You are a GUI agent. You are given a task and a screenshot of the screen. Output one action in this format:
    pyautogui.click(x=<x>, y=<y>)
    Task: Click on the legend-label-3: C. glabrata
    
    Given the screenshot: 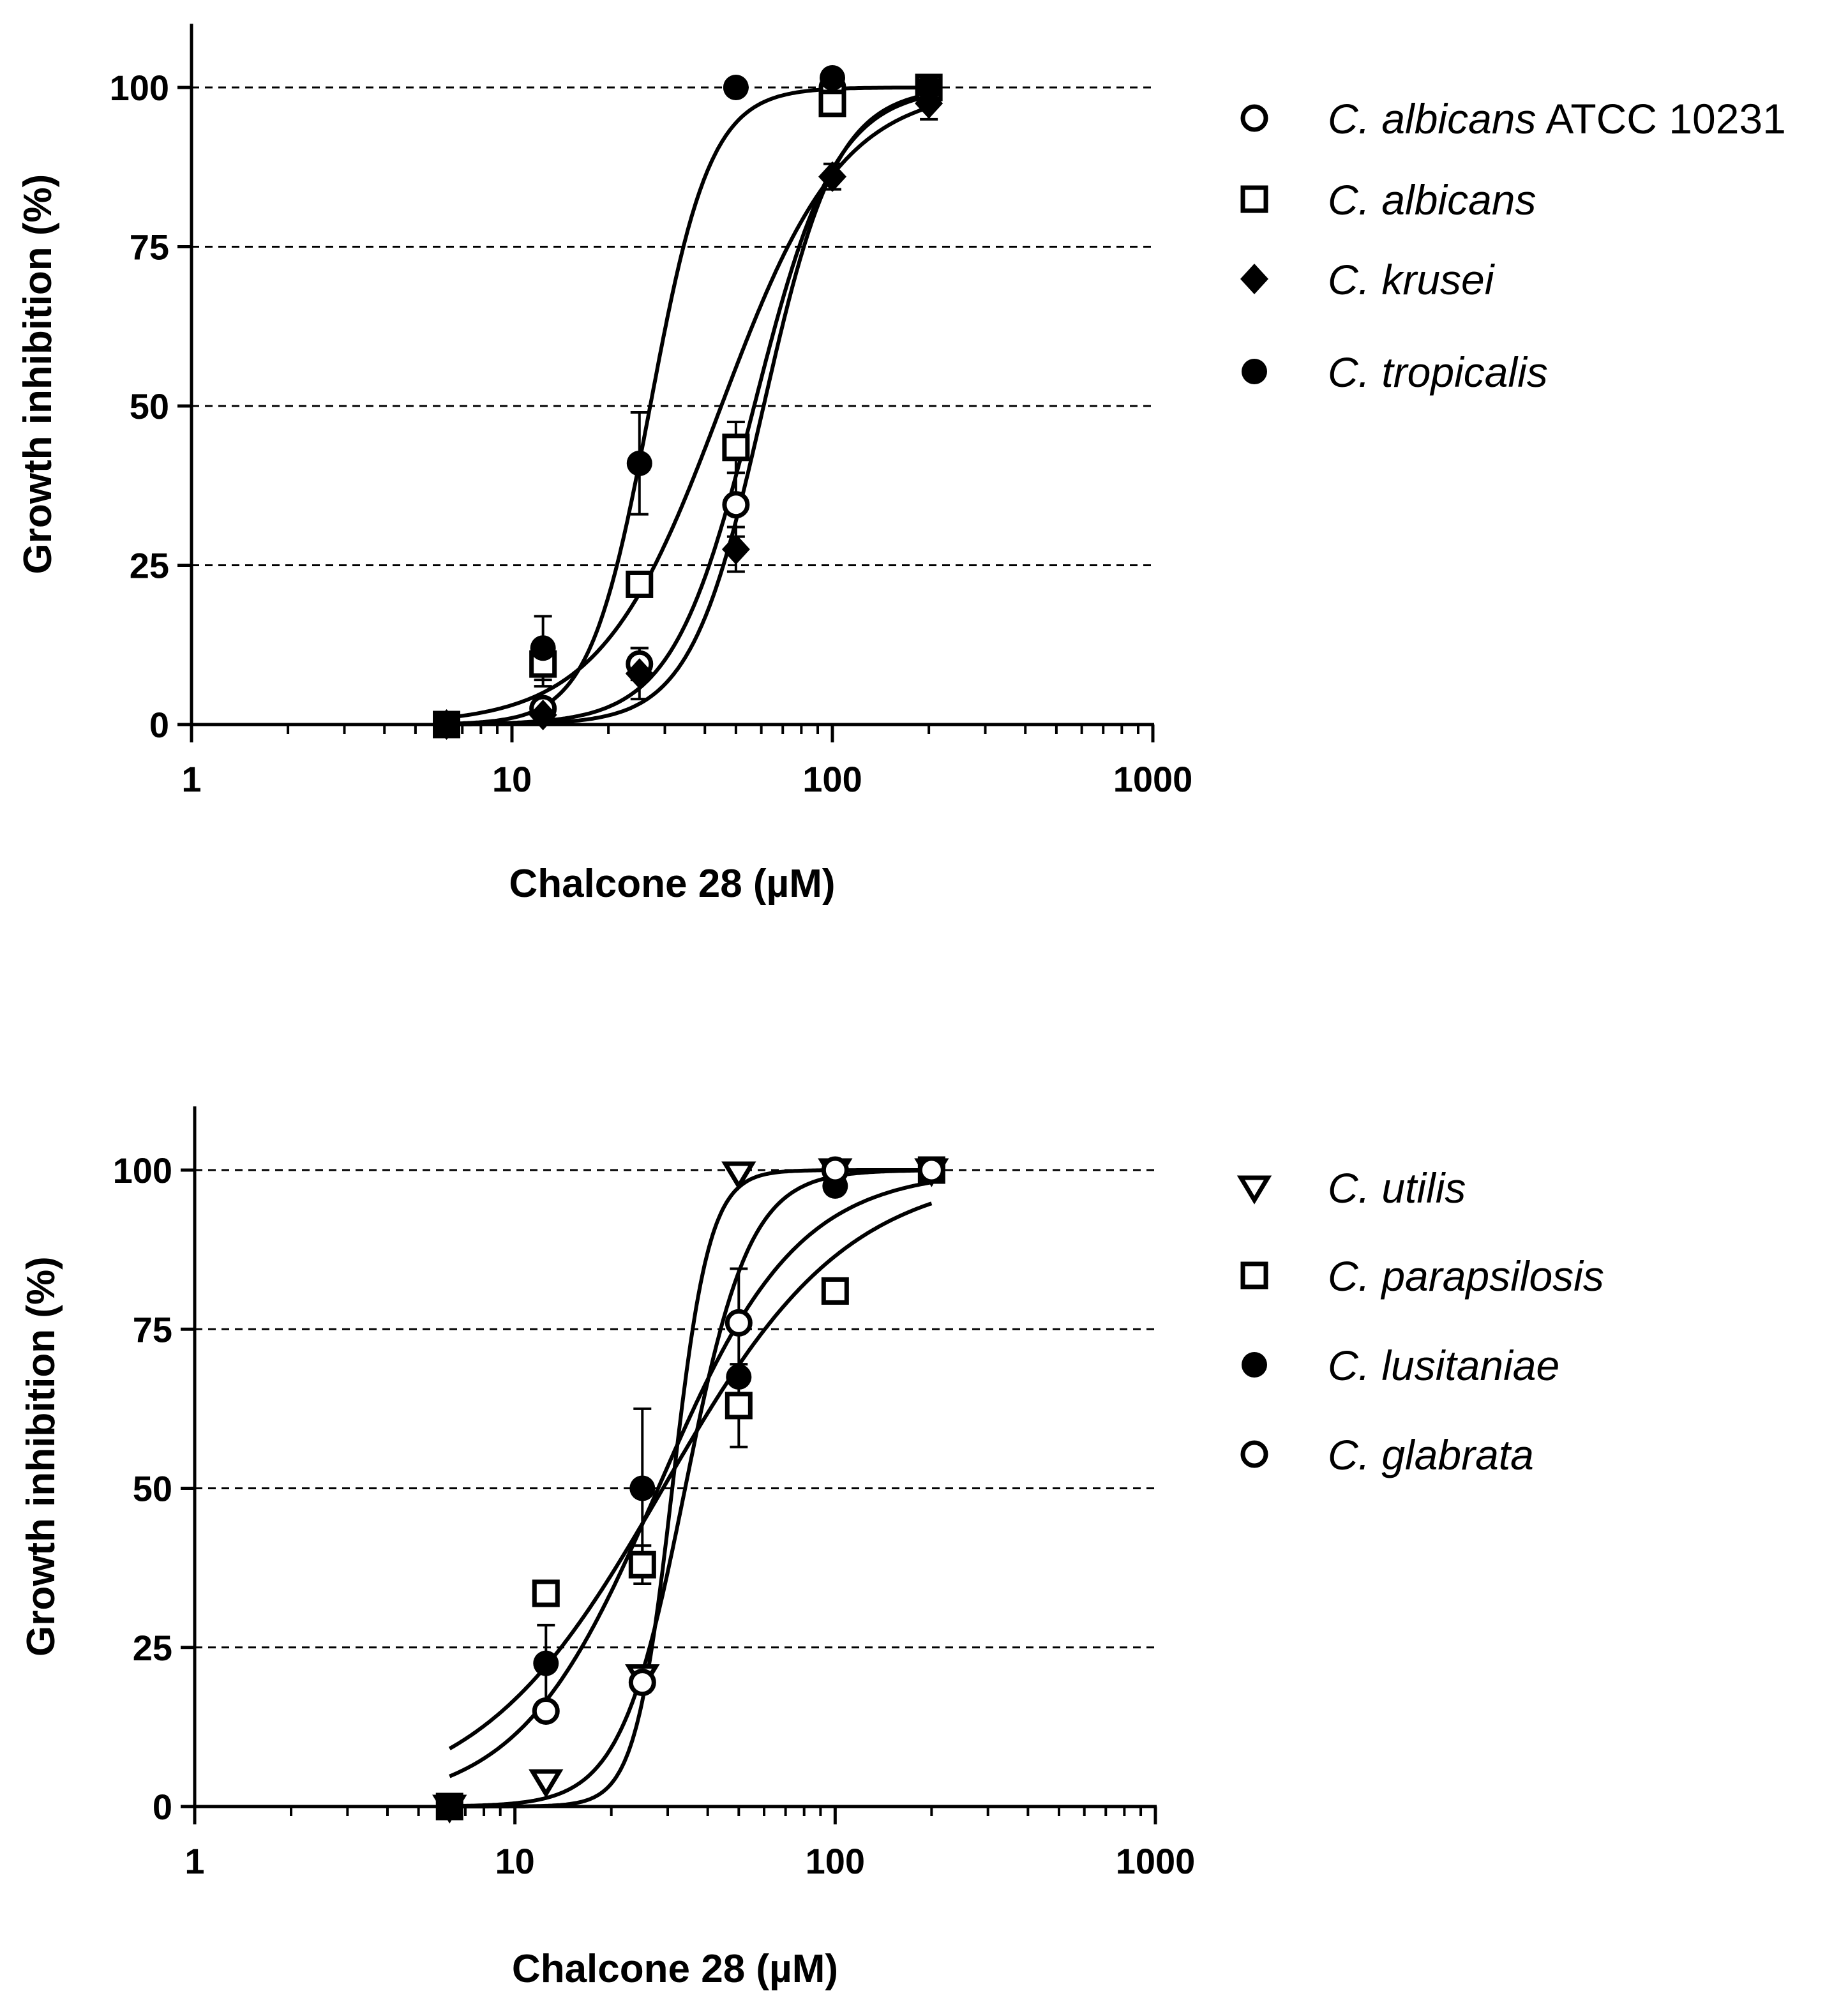 What is the action you would take?
    pyautogui.click(x=1431, y=1454)
    